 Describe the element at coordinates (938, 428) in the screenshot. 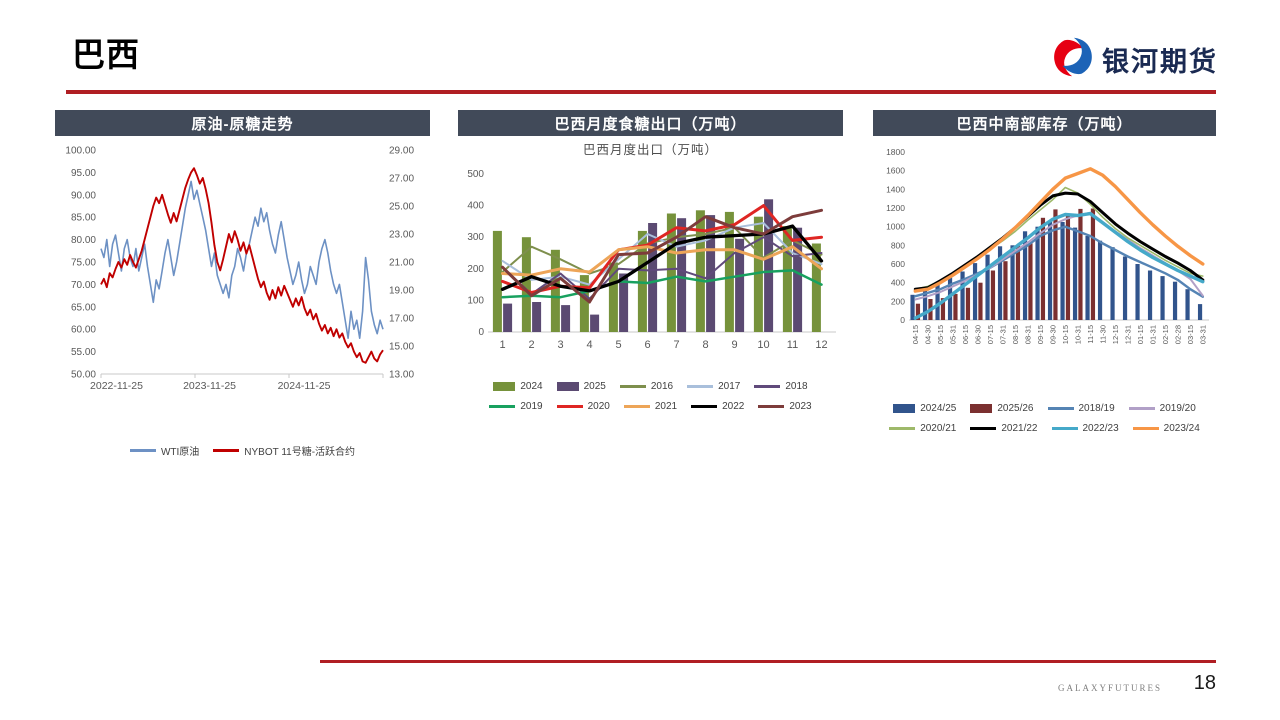

I see `legend-label: 2020/21` at that location.